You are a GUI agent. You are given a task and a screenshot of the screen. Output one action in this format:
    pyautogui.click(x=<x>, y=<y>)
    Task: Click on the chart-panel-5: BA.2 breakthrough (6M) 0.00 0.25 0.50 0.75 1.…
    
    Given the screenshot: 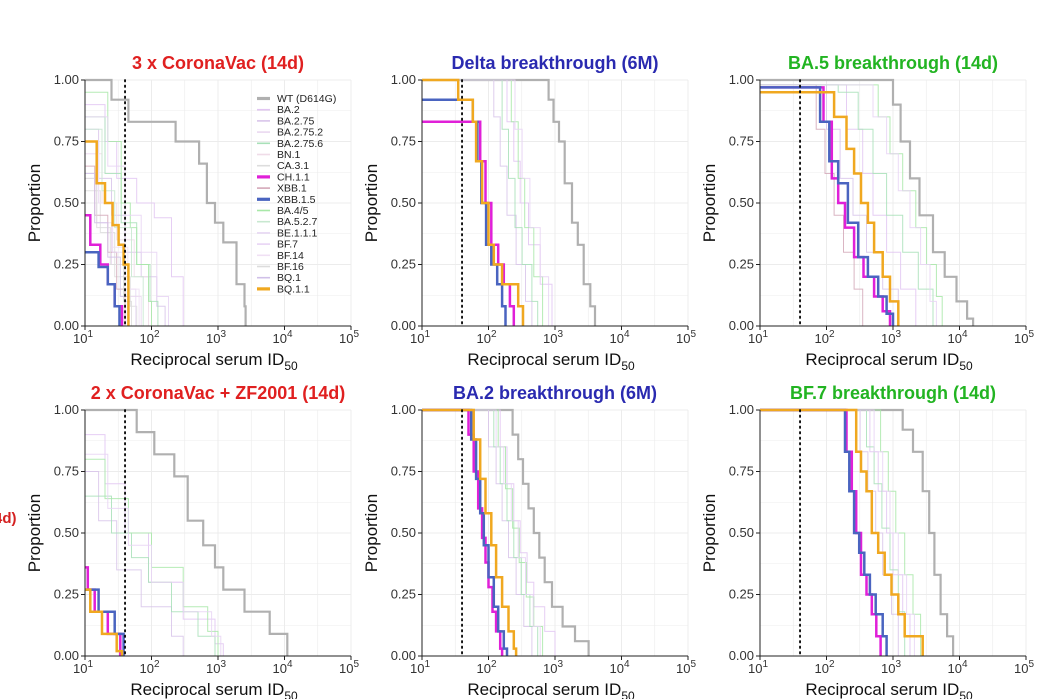 What is the action you would take?
    pyautogui.click(x=529, y=541)
    